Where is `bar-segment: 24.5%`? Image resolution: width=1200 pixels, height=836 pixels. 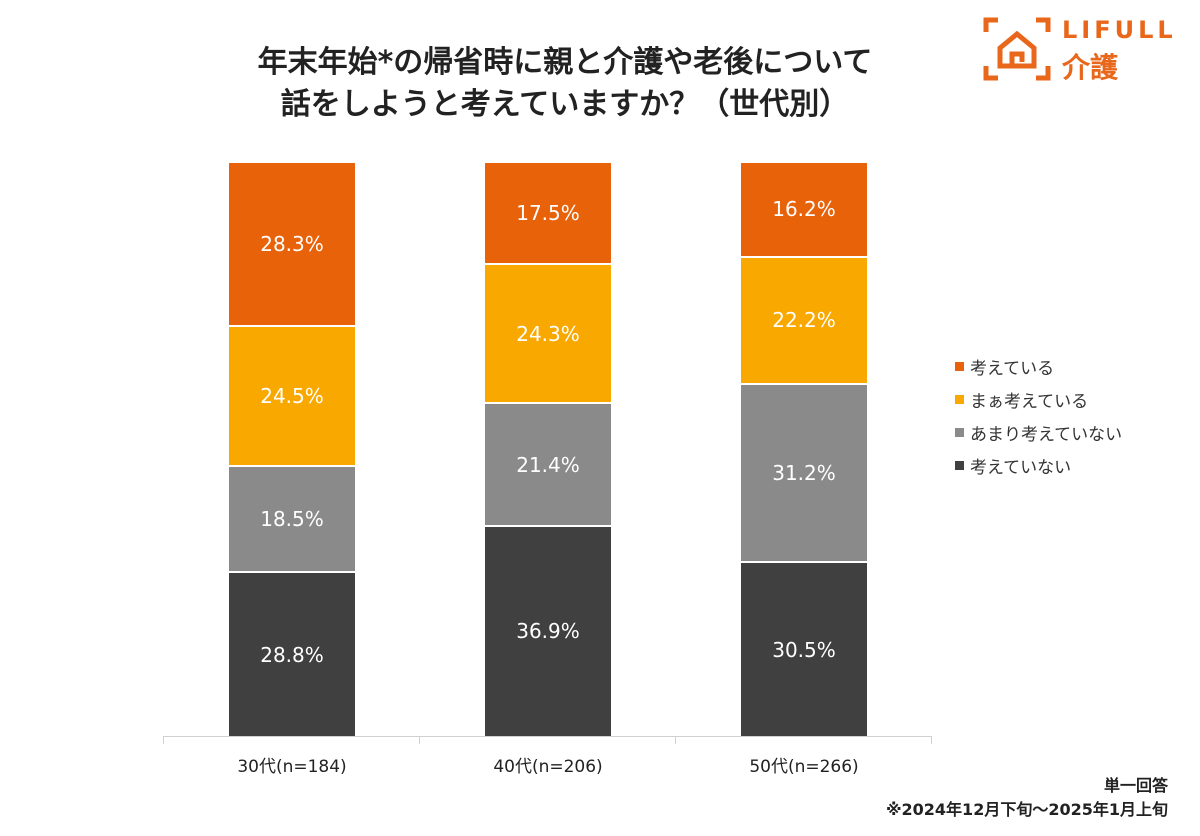
bar-segment: 24.5% is located at coordinates (292, 395).